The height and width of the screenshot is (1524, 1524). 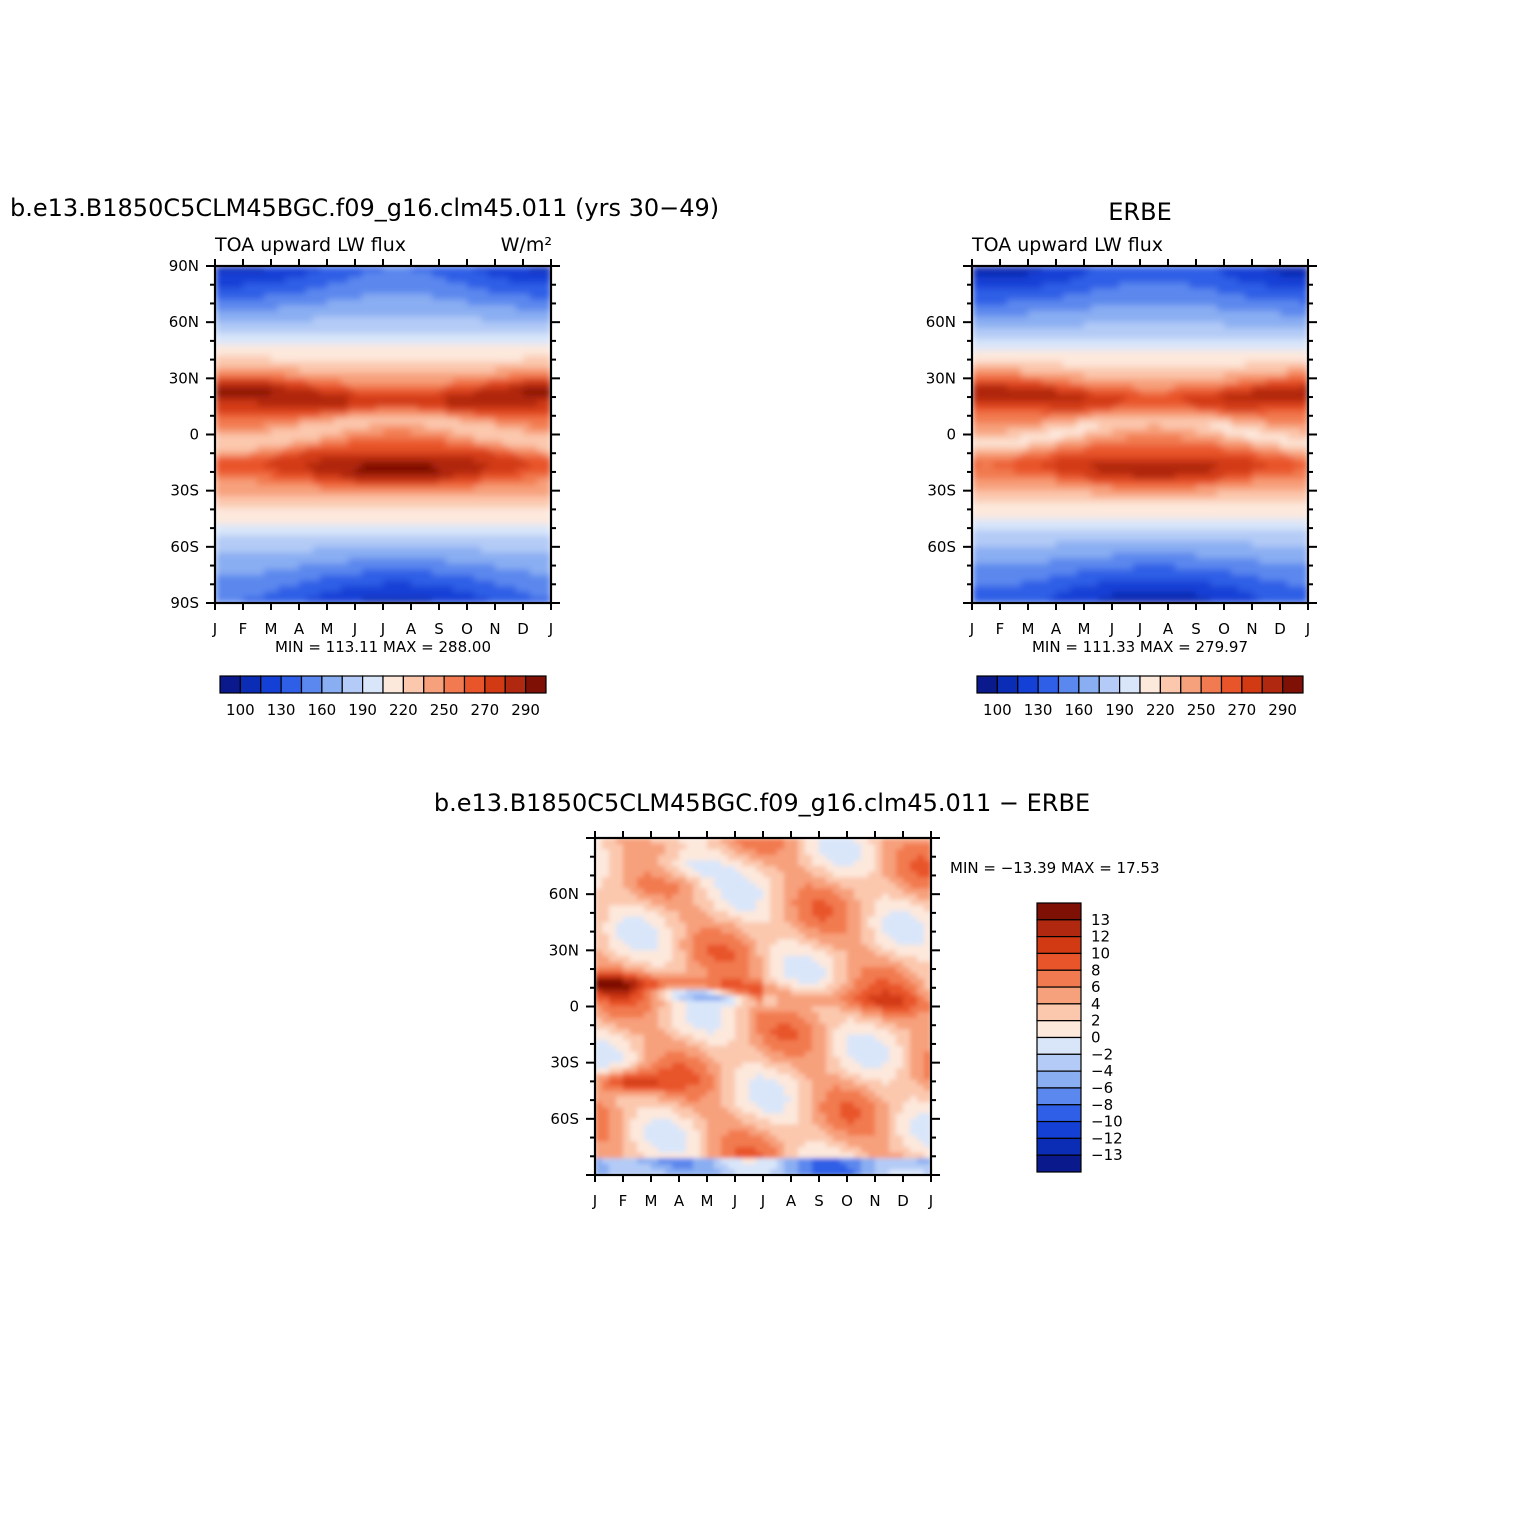 I want to click on colorbar-label: 270, so click(x=485, y=710).